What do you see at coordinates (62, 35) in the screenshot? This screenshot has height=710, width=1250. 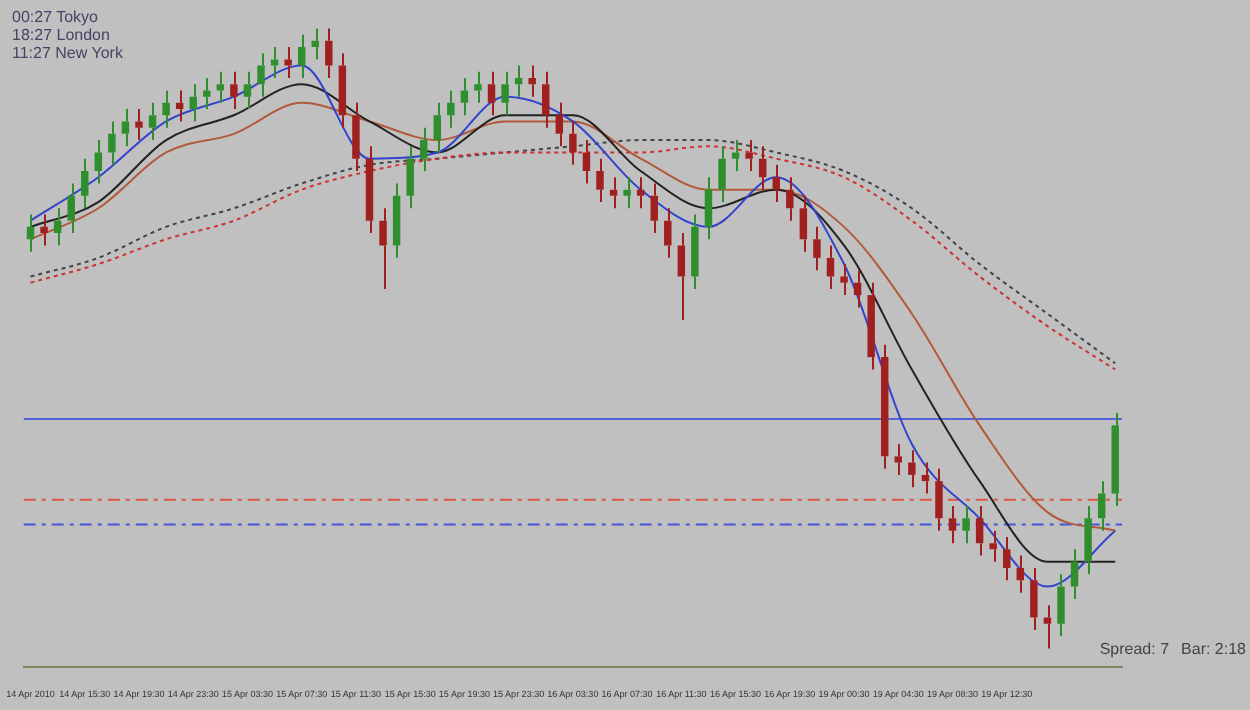 I see `annotation: 18:27 London` at bounding box center [62, 35].